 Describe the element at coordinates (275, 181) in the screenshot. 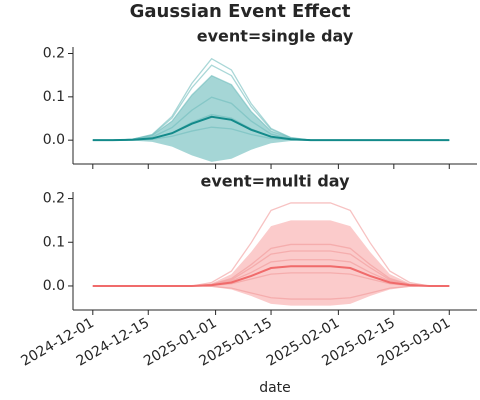

I see `panel-title: event=multi day` at that location.